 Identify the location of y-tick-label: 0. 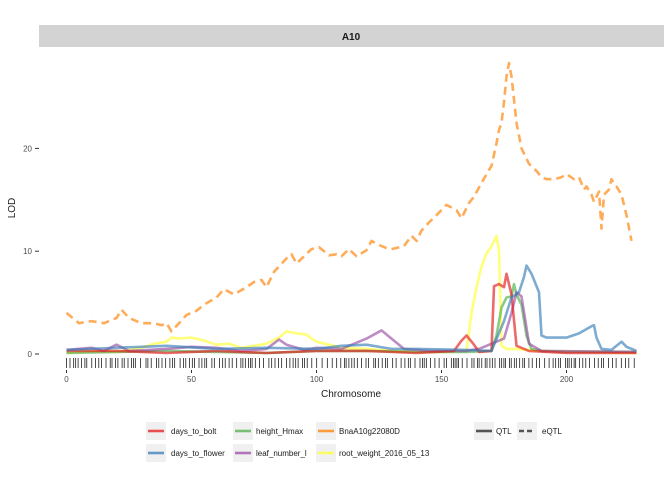
(30, 354).